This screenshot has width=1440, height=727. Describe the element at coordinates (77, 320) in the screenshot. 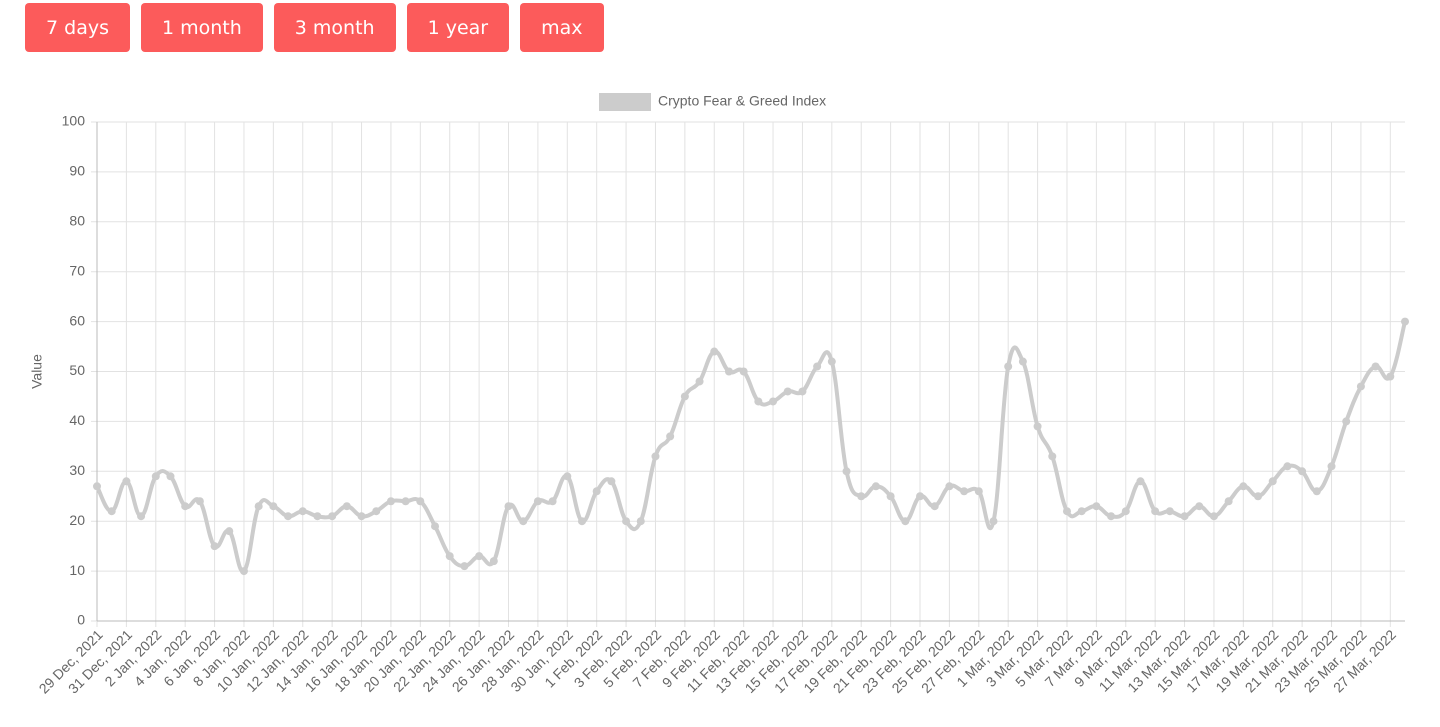

I see `y-tick-label: 60` at that location.